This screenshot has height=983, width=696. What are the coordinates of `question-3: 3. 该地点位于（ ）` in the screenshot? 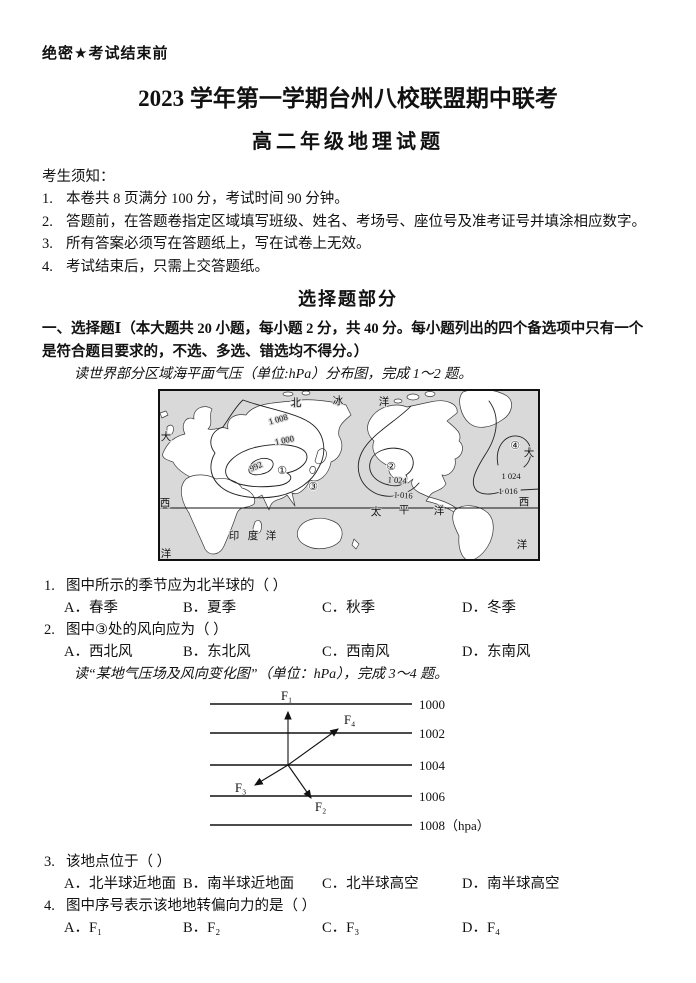 It's located at (370, 862).